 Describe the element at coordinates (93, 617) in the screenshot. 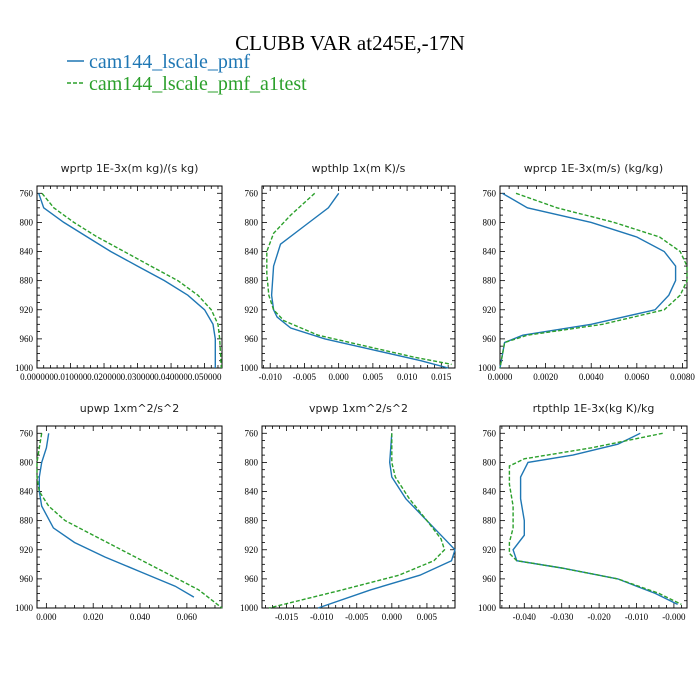

I see `x-tick-label: 0.020` at that location.